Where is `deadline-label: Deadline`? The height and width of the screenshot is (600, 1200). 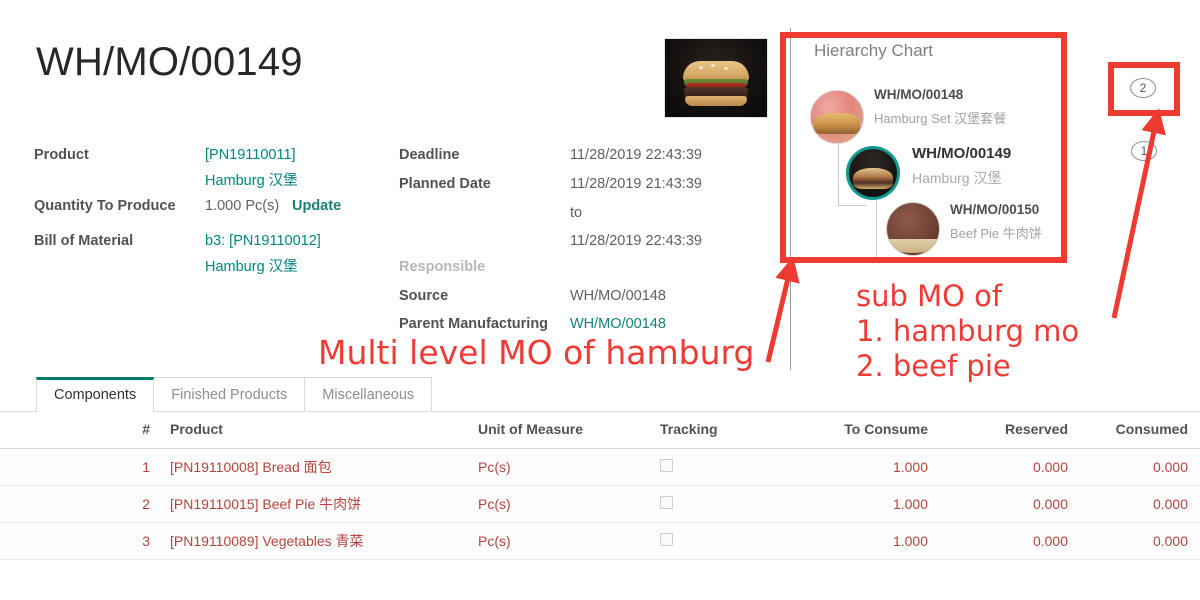
deadline-label: Deadline is located at coordinates (429, 155).